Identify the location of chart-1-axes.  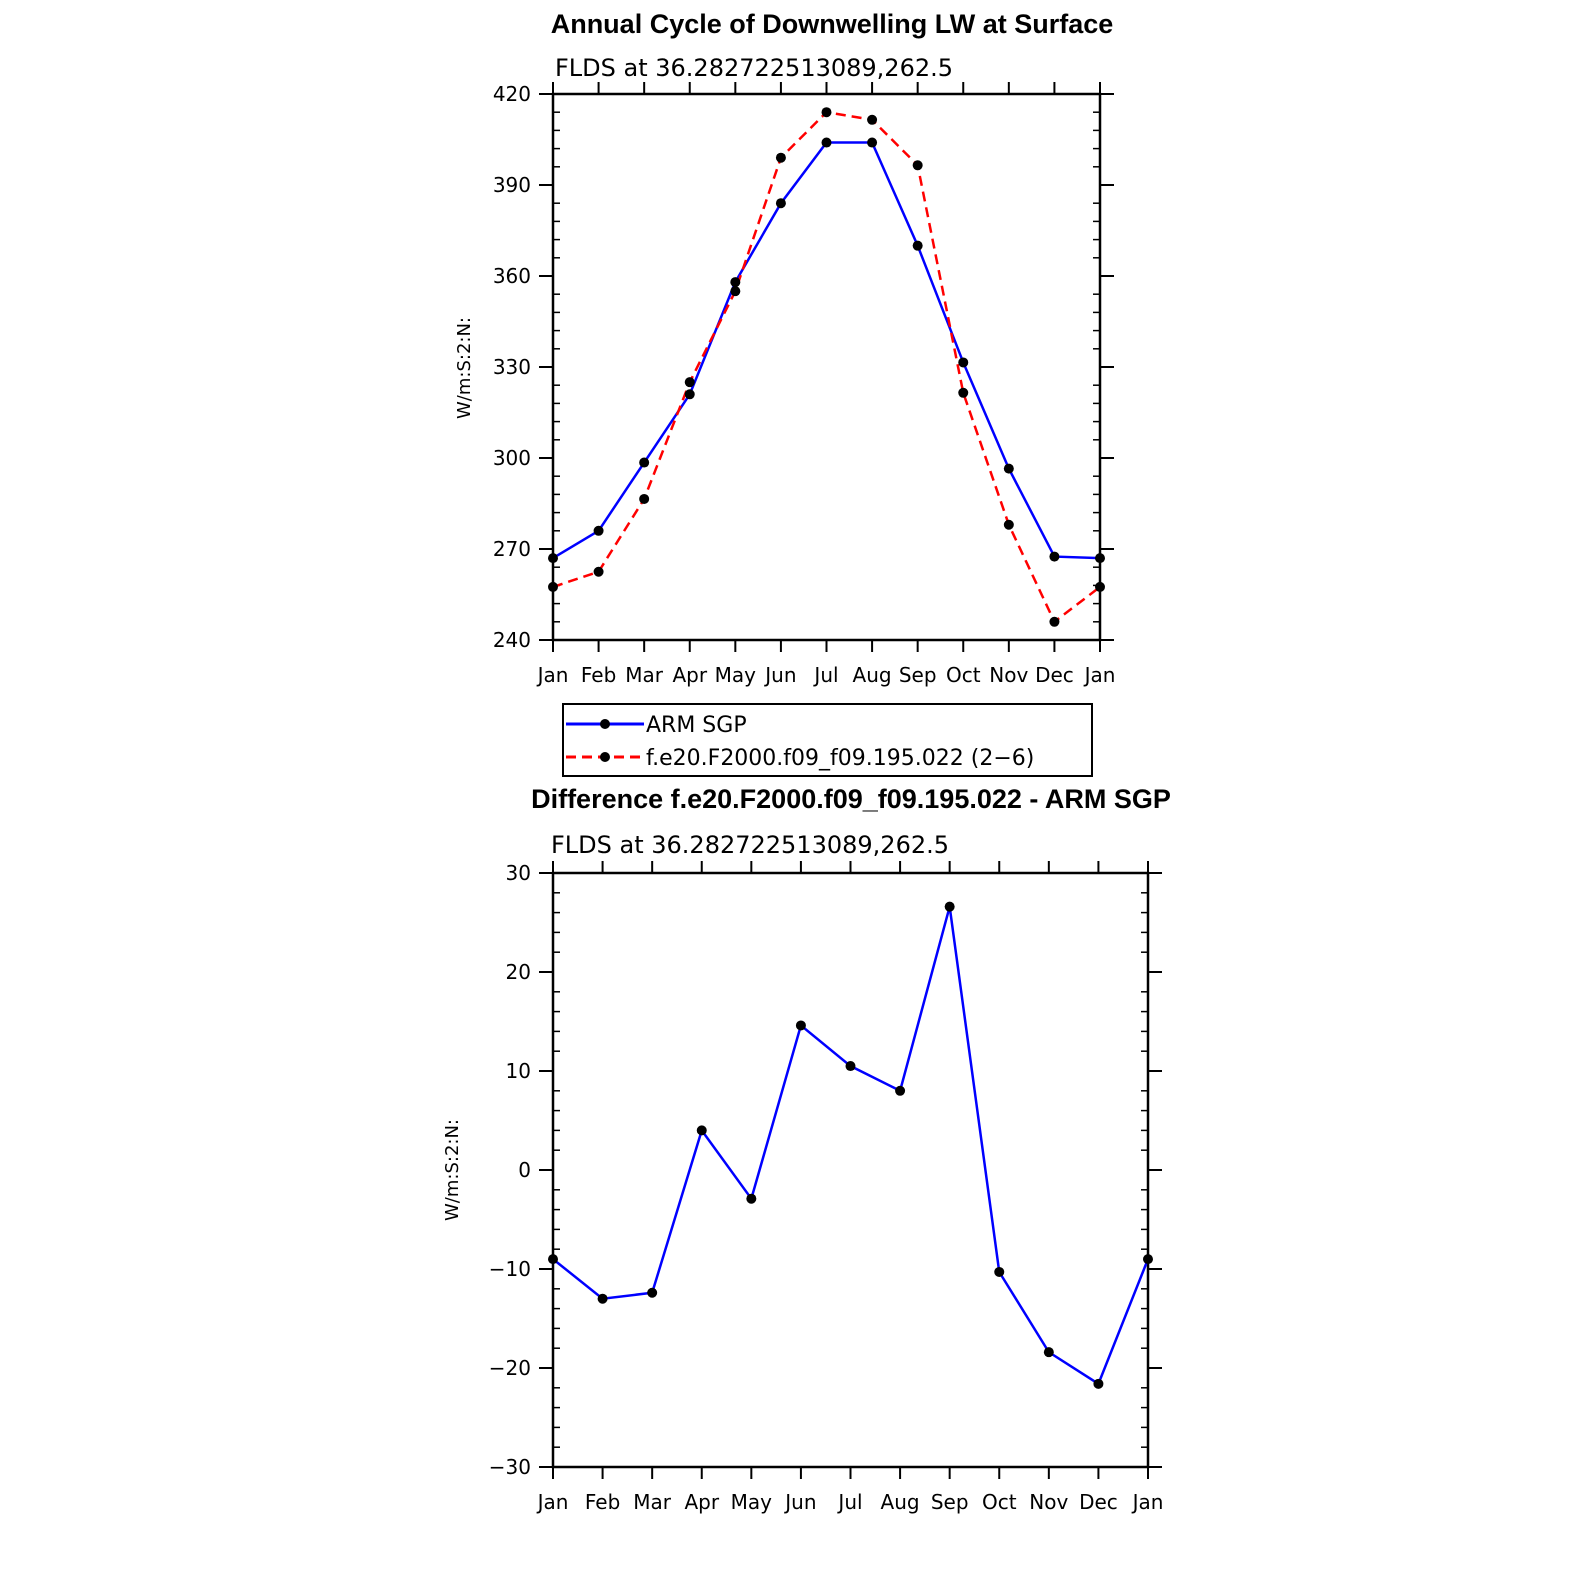
(826, 367).